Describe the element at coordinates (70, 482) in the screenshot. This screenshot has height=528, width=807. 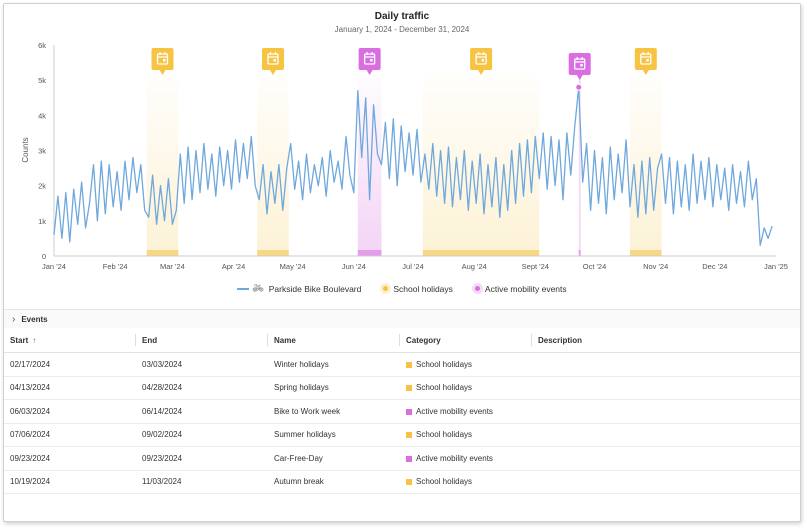
I see `cell-start: 10/19/2024` at that location.